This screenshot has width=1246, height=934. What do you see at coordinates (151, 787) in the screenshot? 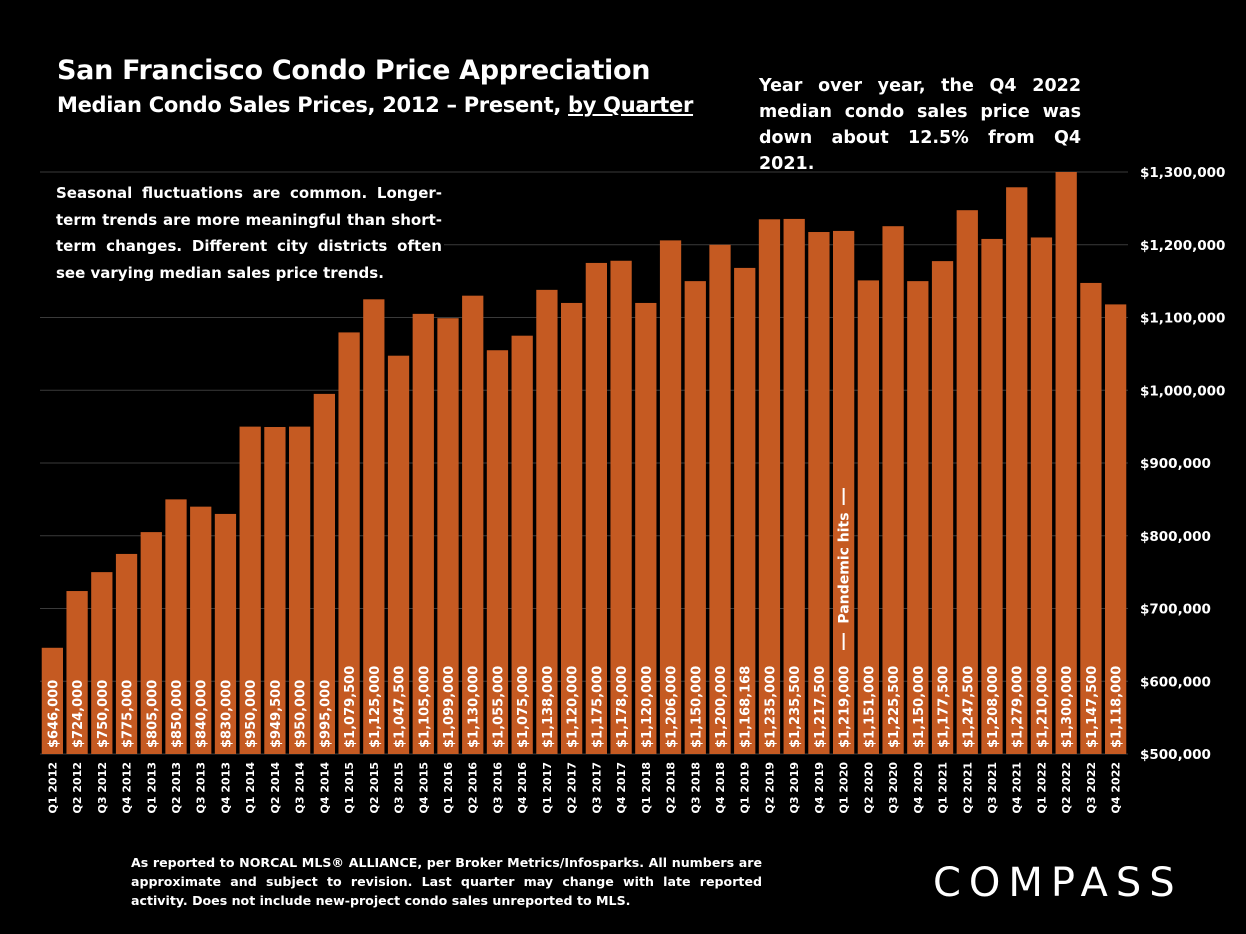
I see `category-label: Q1 2013` at bounding box center [151, 787].